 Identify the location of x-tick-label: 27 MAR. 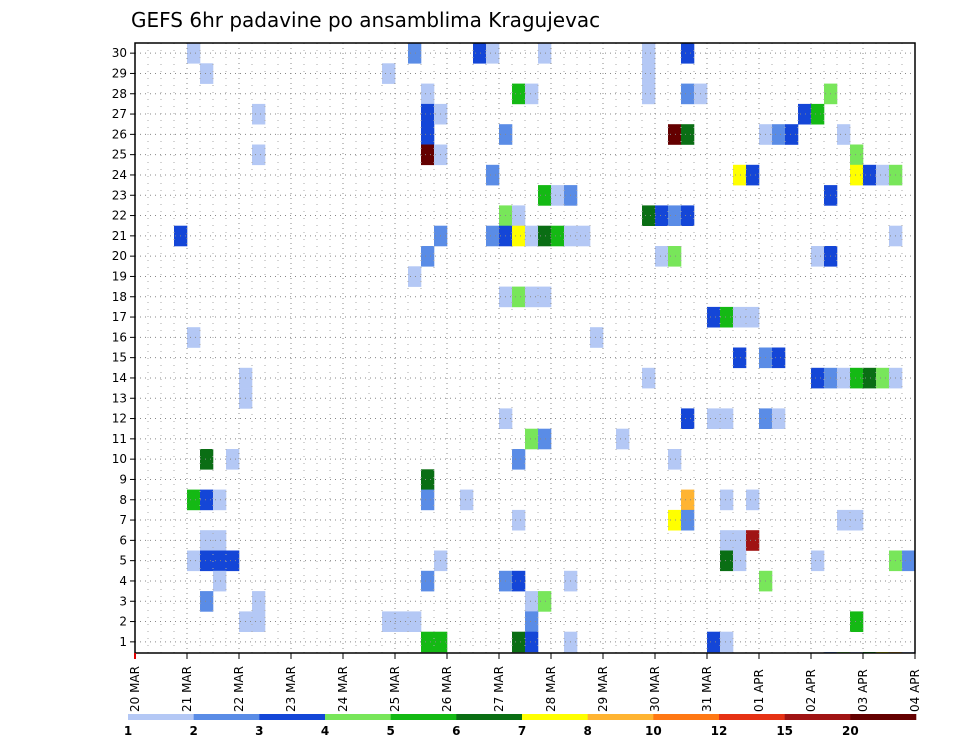
(499, 689).